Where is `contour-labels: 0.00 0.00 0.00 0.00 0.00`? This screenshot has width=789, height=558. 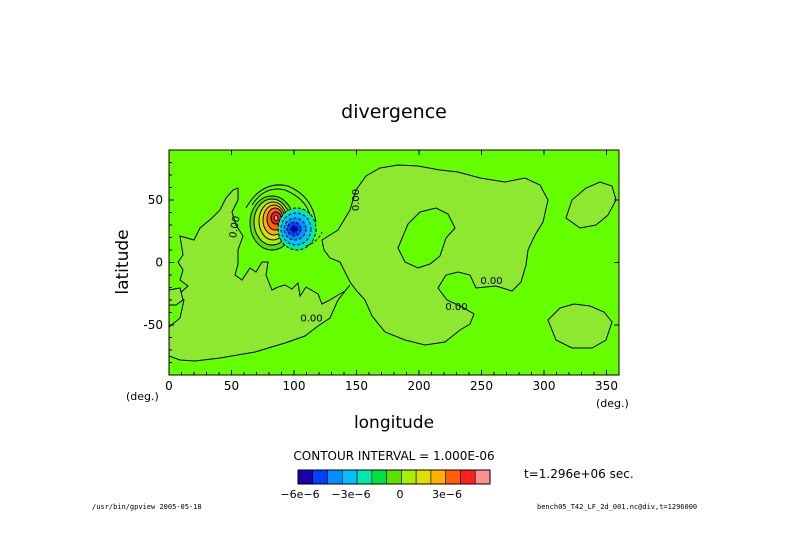
contour-labels: 0.00 0.00 0.00 0.00 0.00 is located at coordinates (365, 256).